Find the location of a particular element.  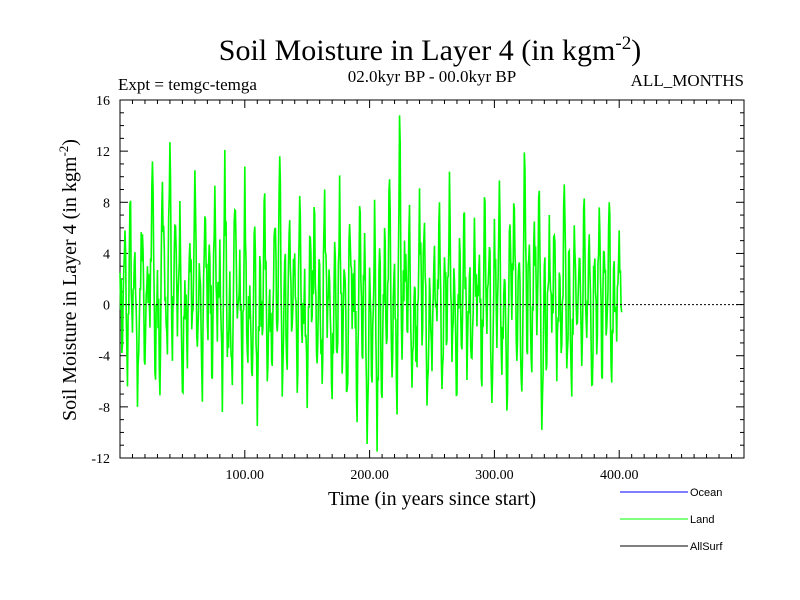

y-tick-label: -4 is located at coordinates (104, 357).